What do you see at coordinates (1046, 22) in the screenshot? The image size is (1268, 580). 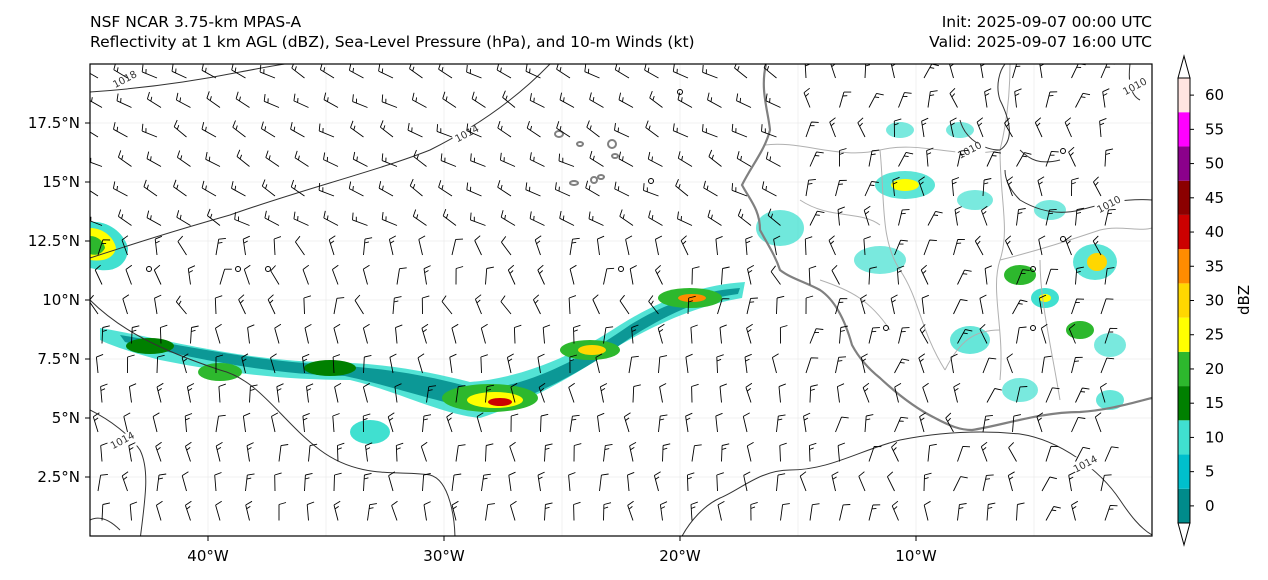 I see `init-time: Init: 2025-09-07 00:00 UTC` at bounding box center [1046, 22].